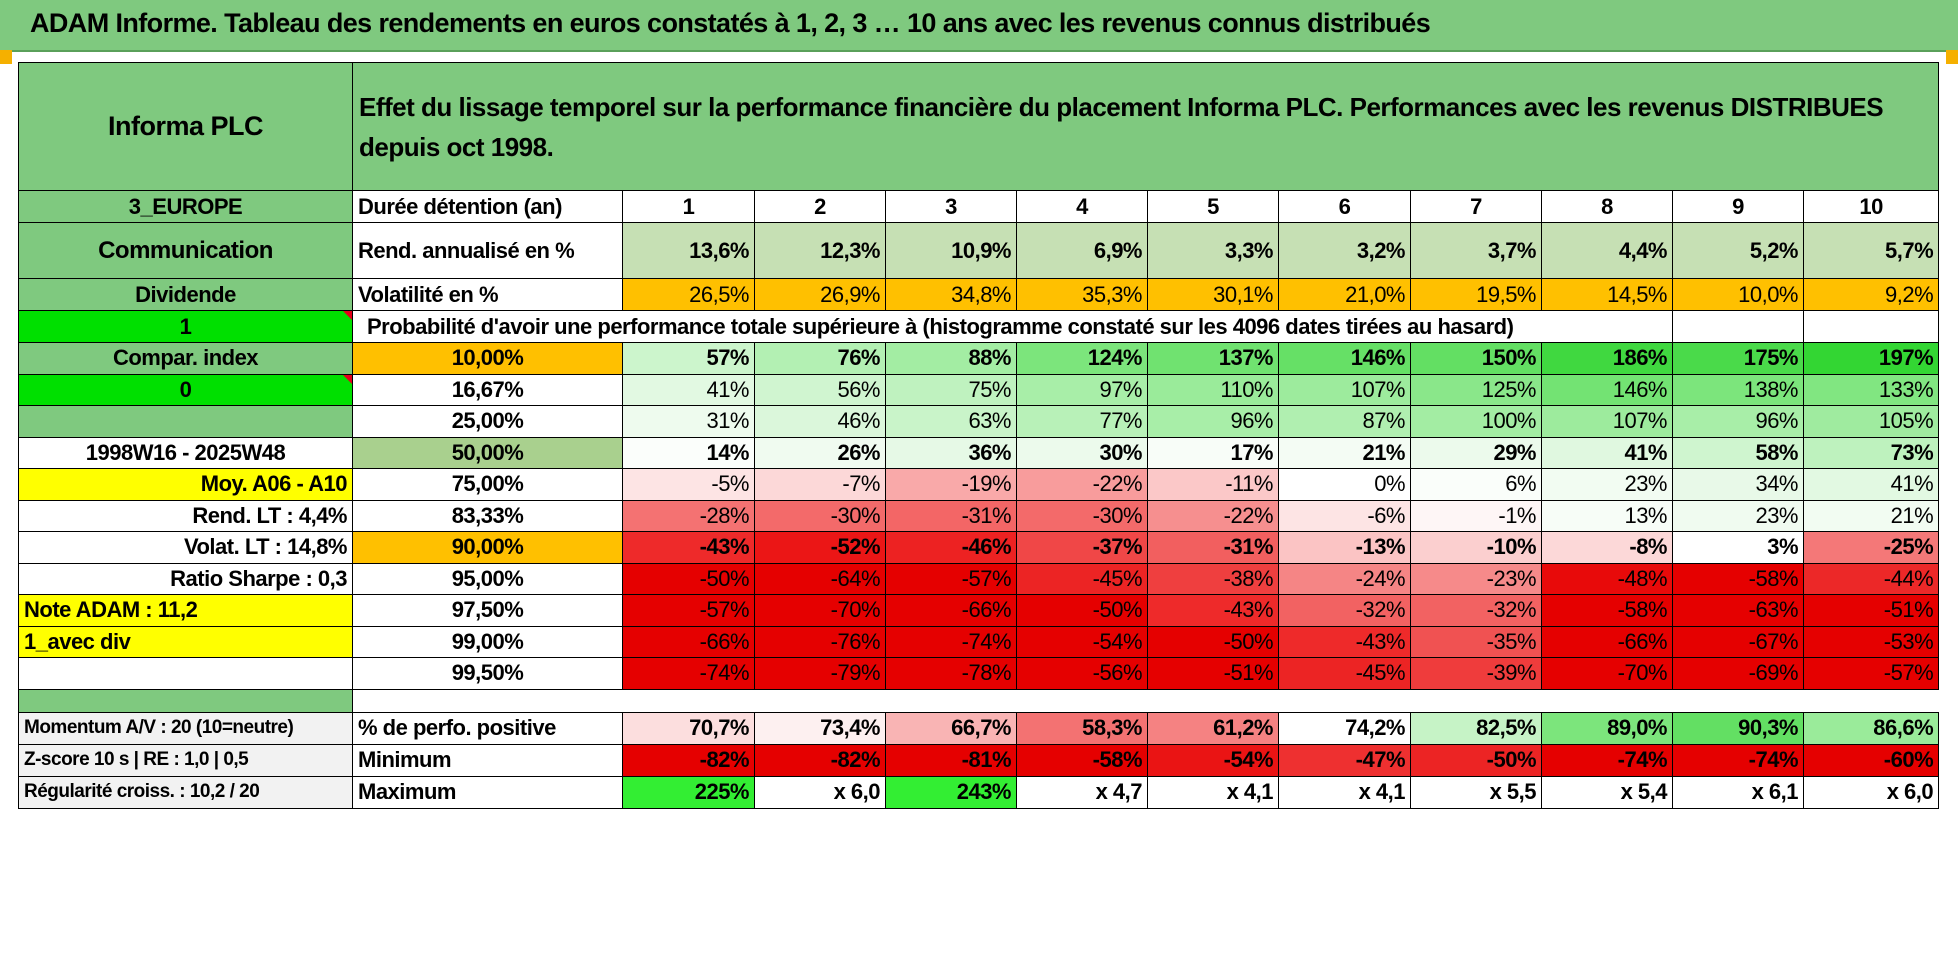  Describe the element at coordinates (1871, 206) in the screenshot. I see `year-header: 10` at that location.